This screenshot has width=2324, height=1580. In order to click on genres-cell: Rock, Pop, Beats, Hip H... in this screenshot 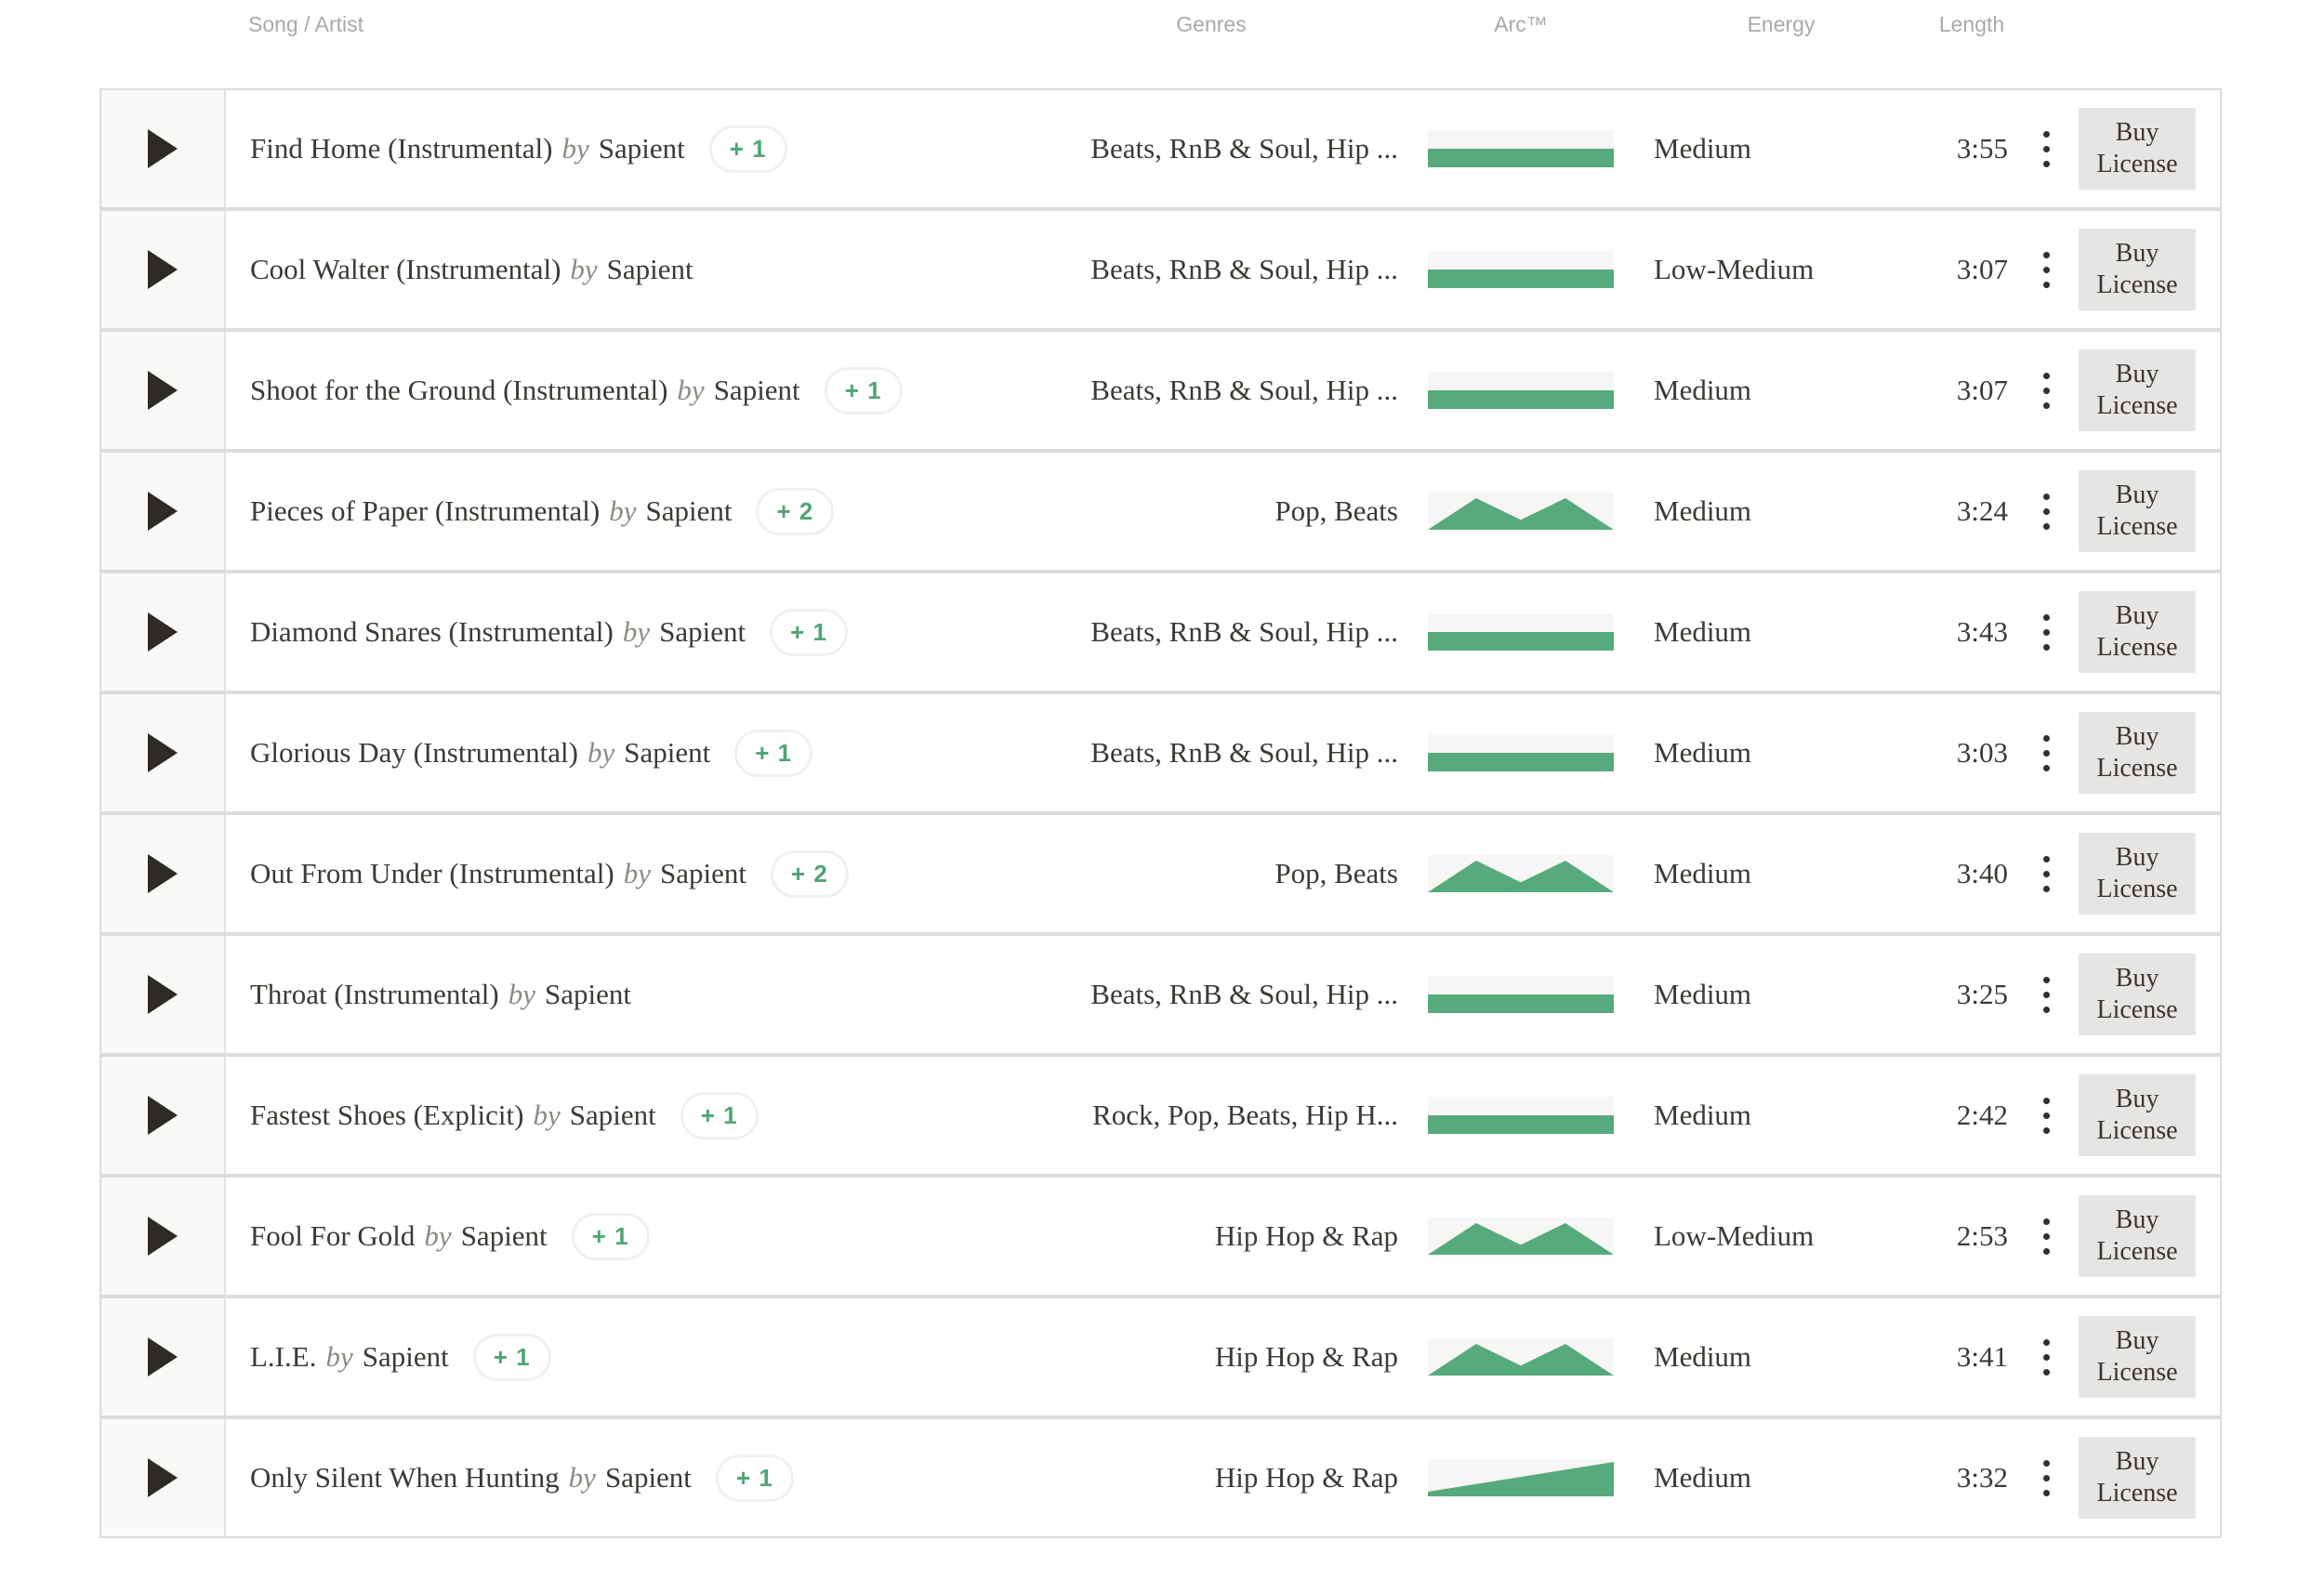, I will do `click(1245, 1115)`.